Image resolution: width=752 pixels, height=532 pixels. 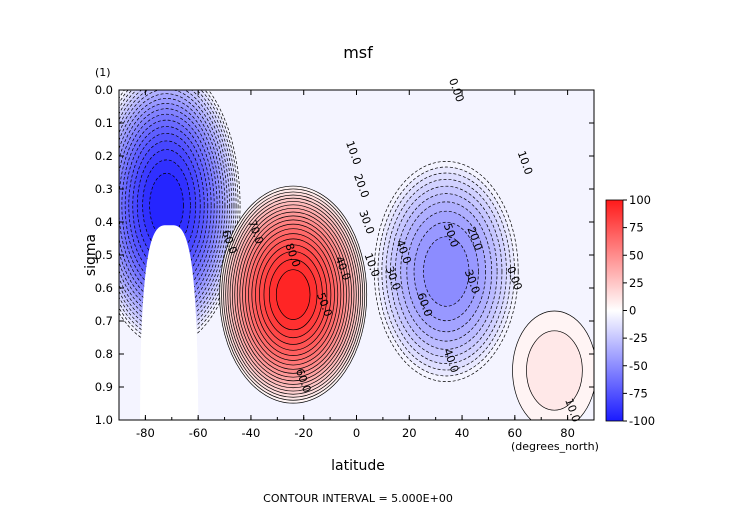 What do you see at coordinates (638, 338) in the screenshot?
I see `colorbar-tick-label: -25` at bounding box center [638, 338].